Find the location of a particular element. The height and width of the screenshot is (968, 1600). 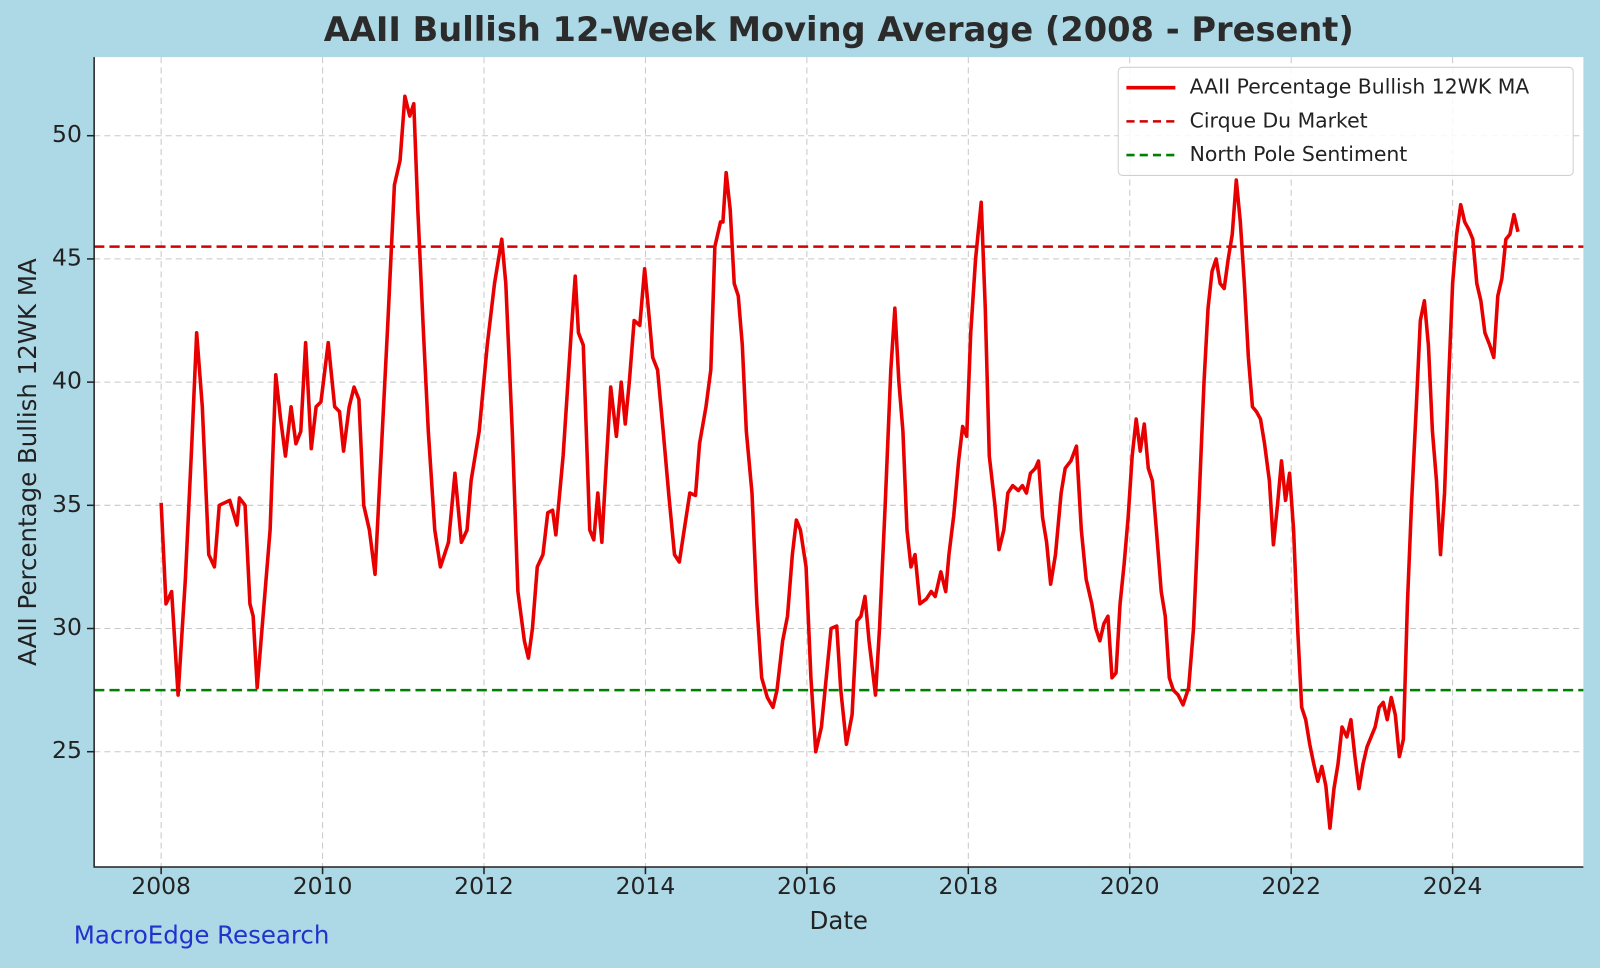

legend-label: AAII Percentage Bullish 12WK MA is located at coordinates (1360, 87).